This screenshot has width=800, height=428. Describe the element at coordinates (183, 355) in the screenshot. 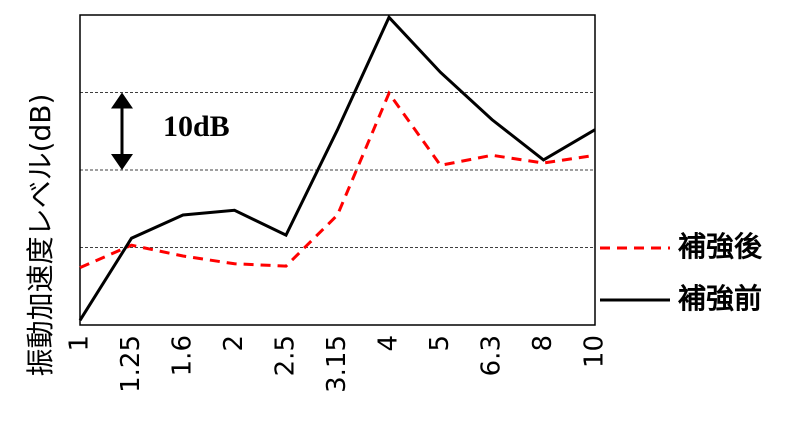

I see `x-tick-label: 1.6` at that location.